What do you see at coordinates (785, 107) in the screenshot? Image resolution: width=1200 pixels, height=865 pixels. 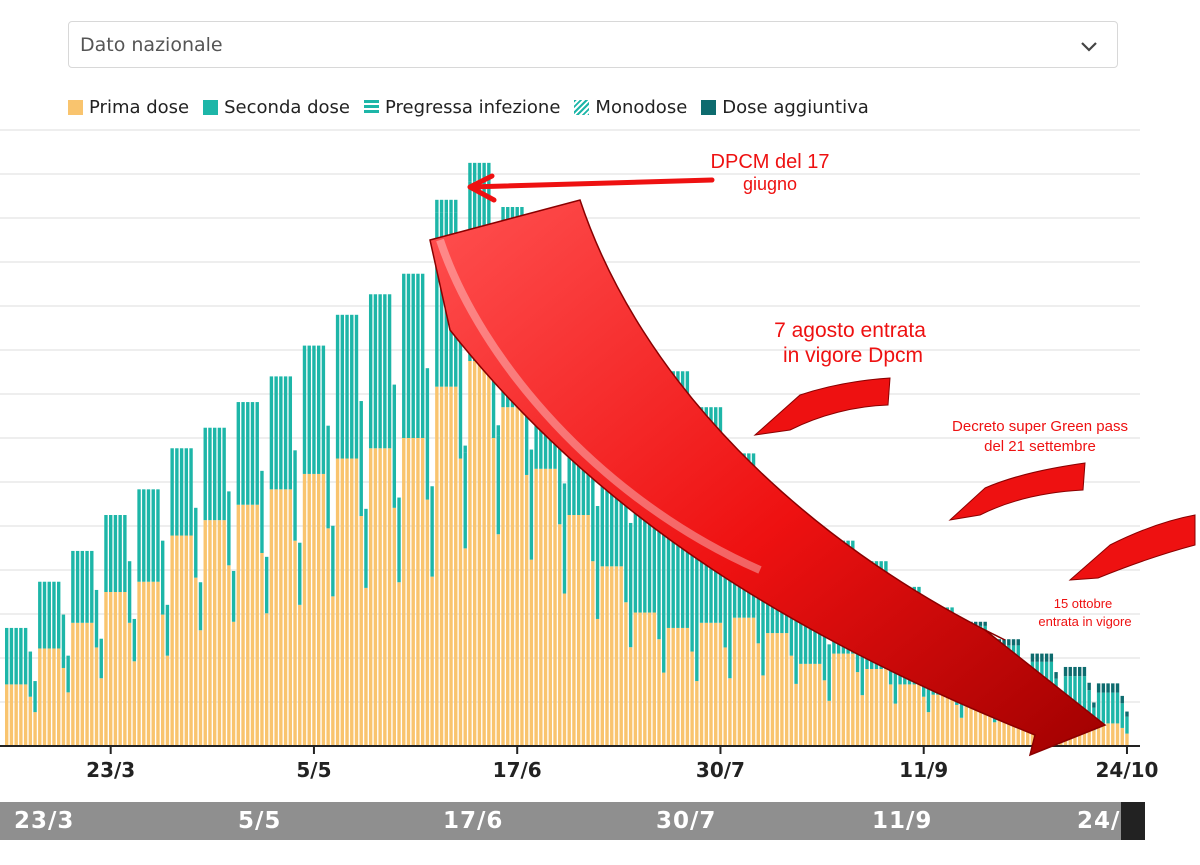 I see `legend-item-dose-aggiuntiva: Dose aggiuntiva` at bounding box center [785, 107].